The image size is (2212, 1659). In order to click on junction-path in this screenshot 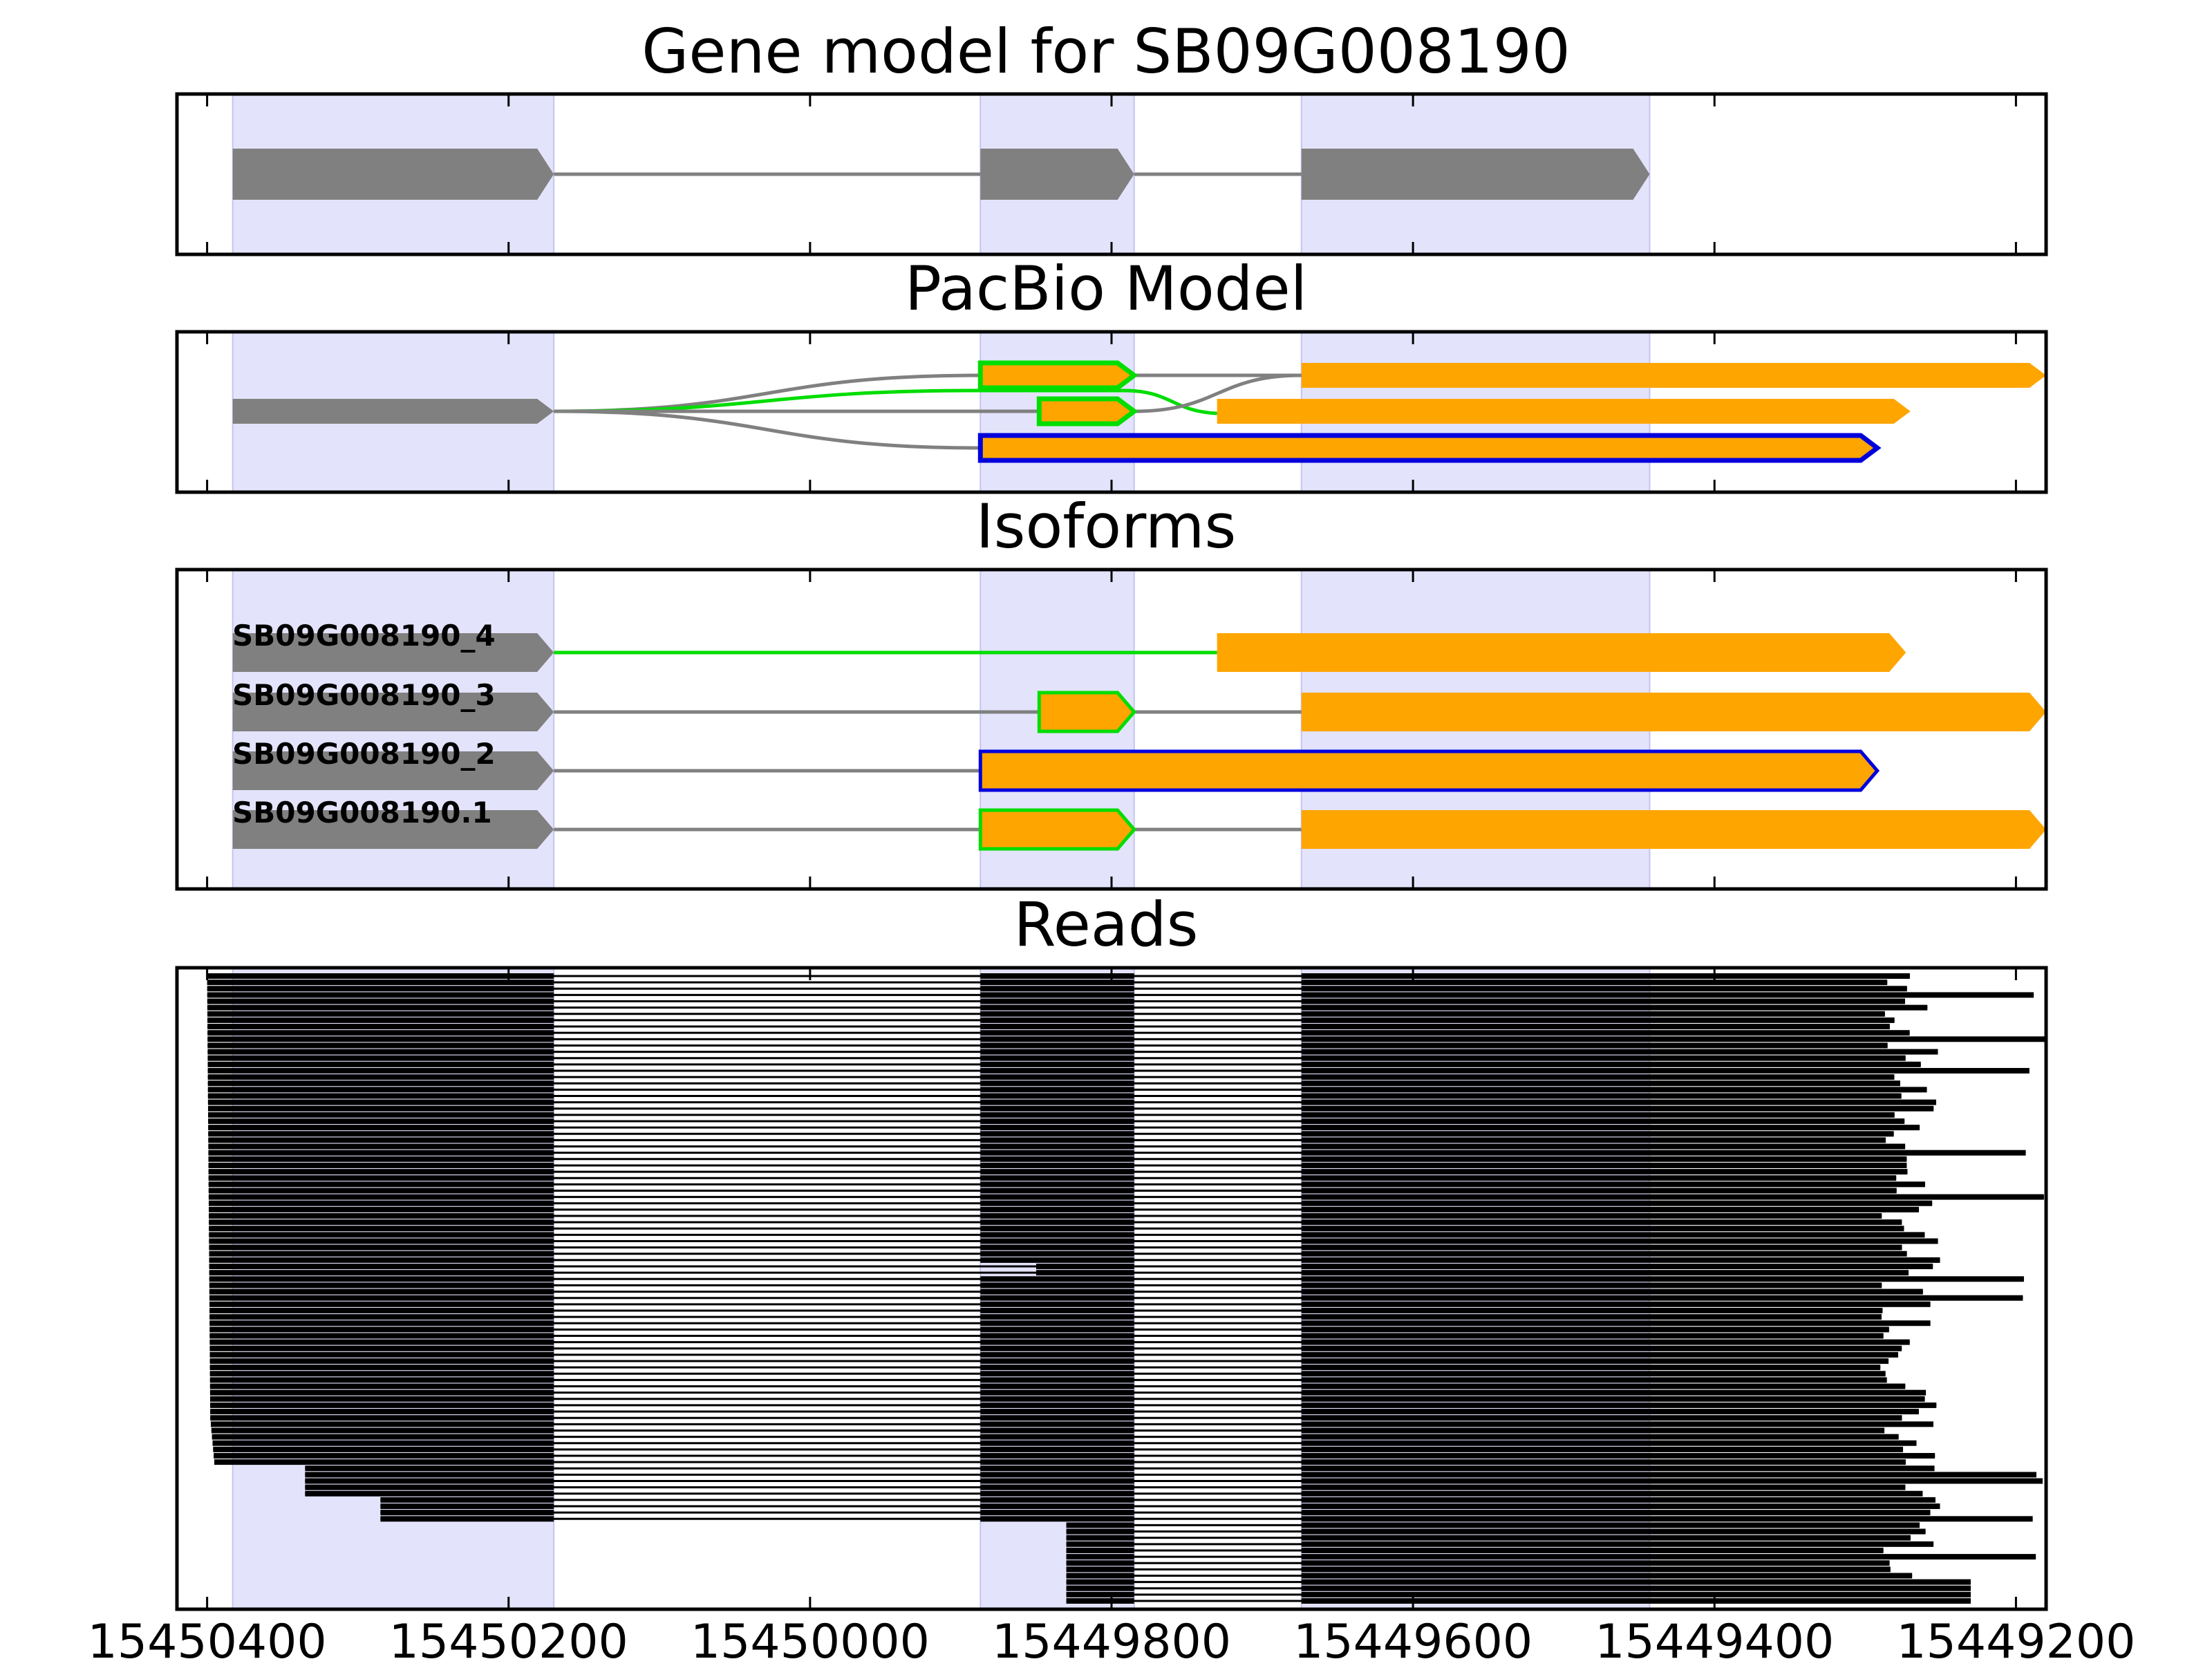, I will do `click(1098, 401)`.